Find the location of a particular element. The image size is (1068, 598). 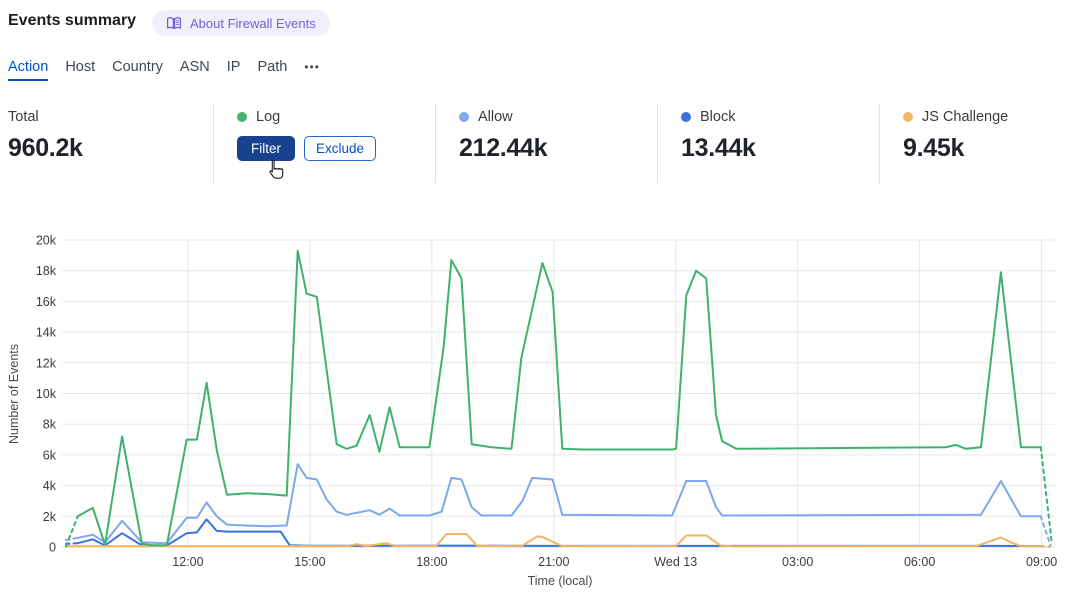

stat-block: Block 13.44k is located at coordinates (718, 136).